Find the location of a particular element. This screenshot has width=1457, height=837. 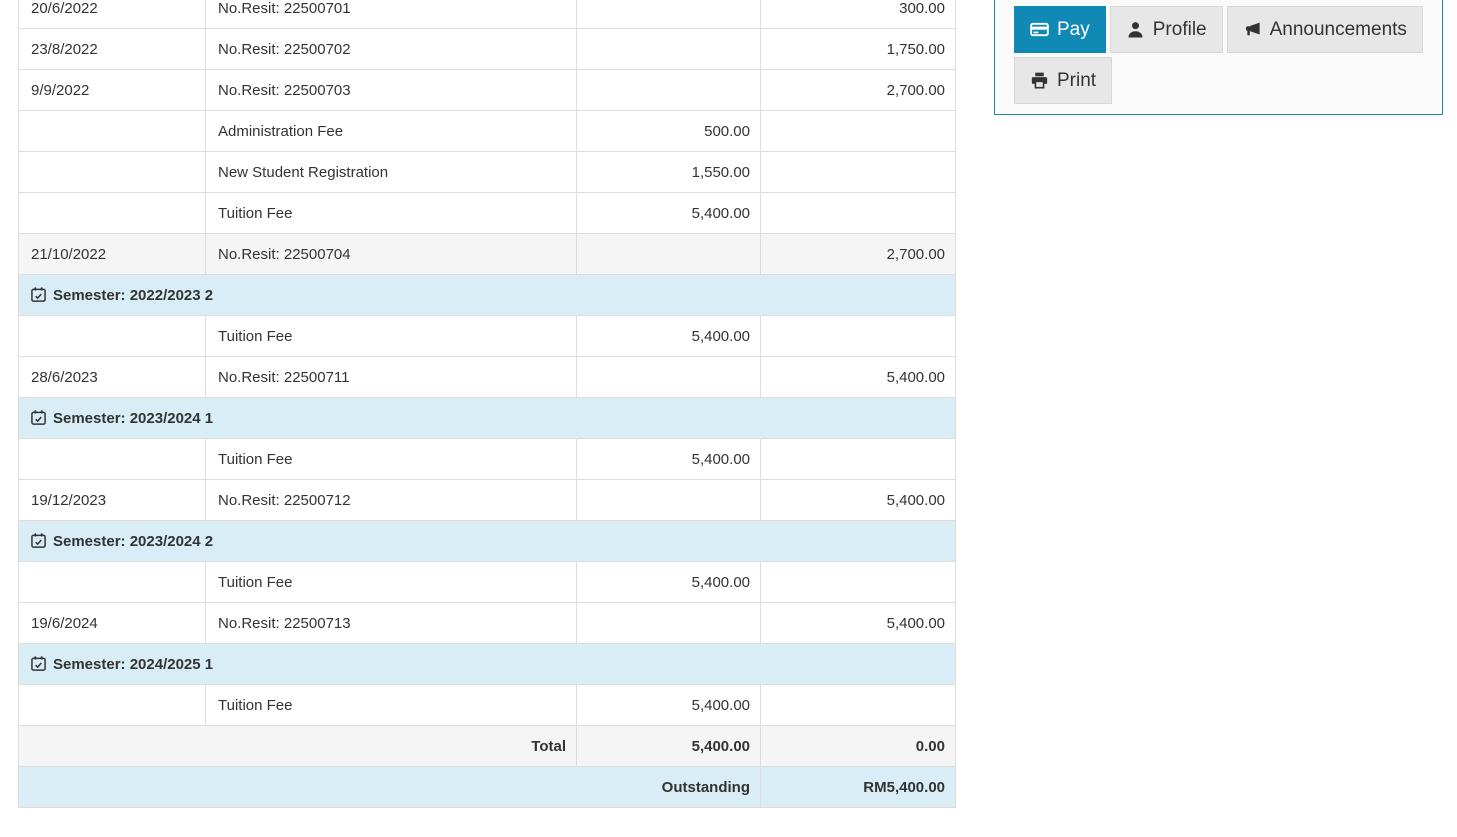

debit-cell: 1,550.00 is located at coordinates (668, 172).